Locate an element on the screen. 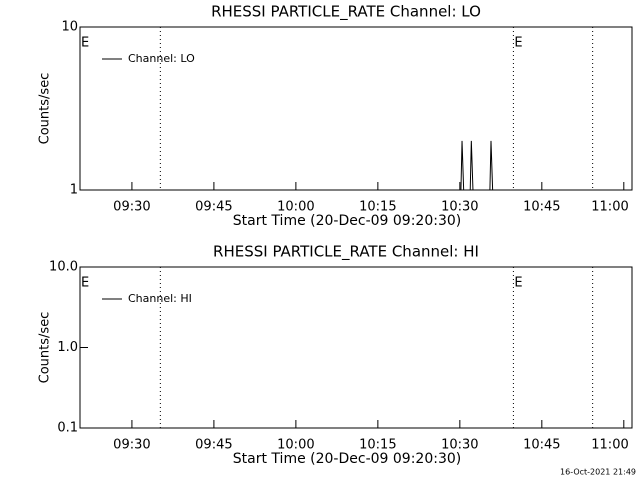  data-line is located at coordinates (356, 165).